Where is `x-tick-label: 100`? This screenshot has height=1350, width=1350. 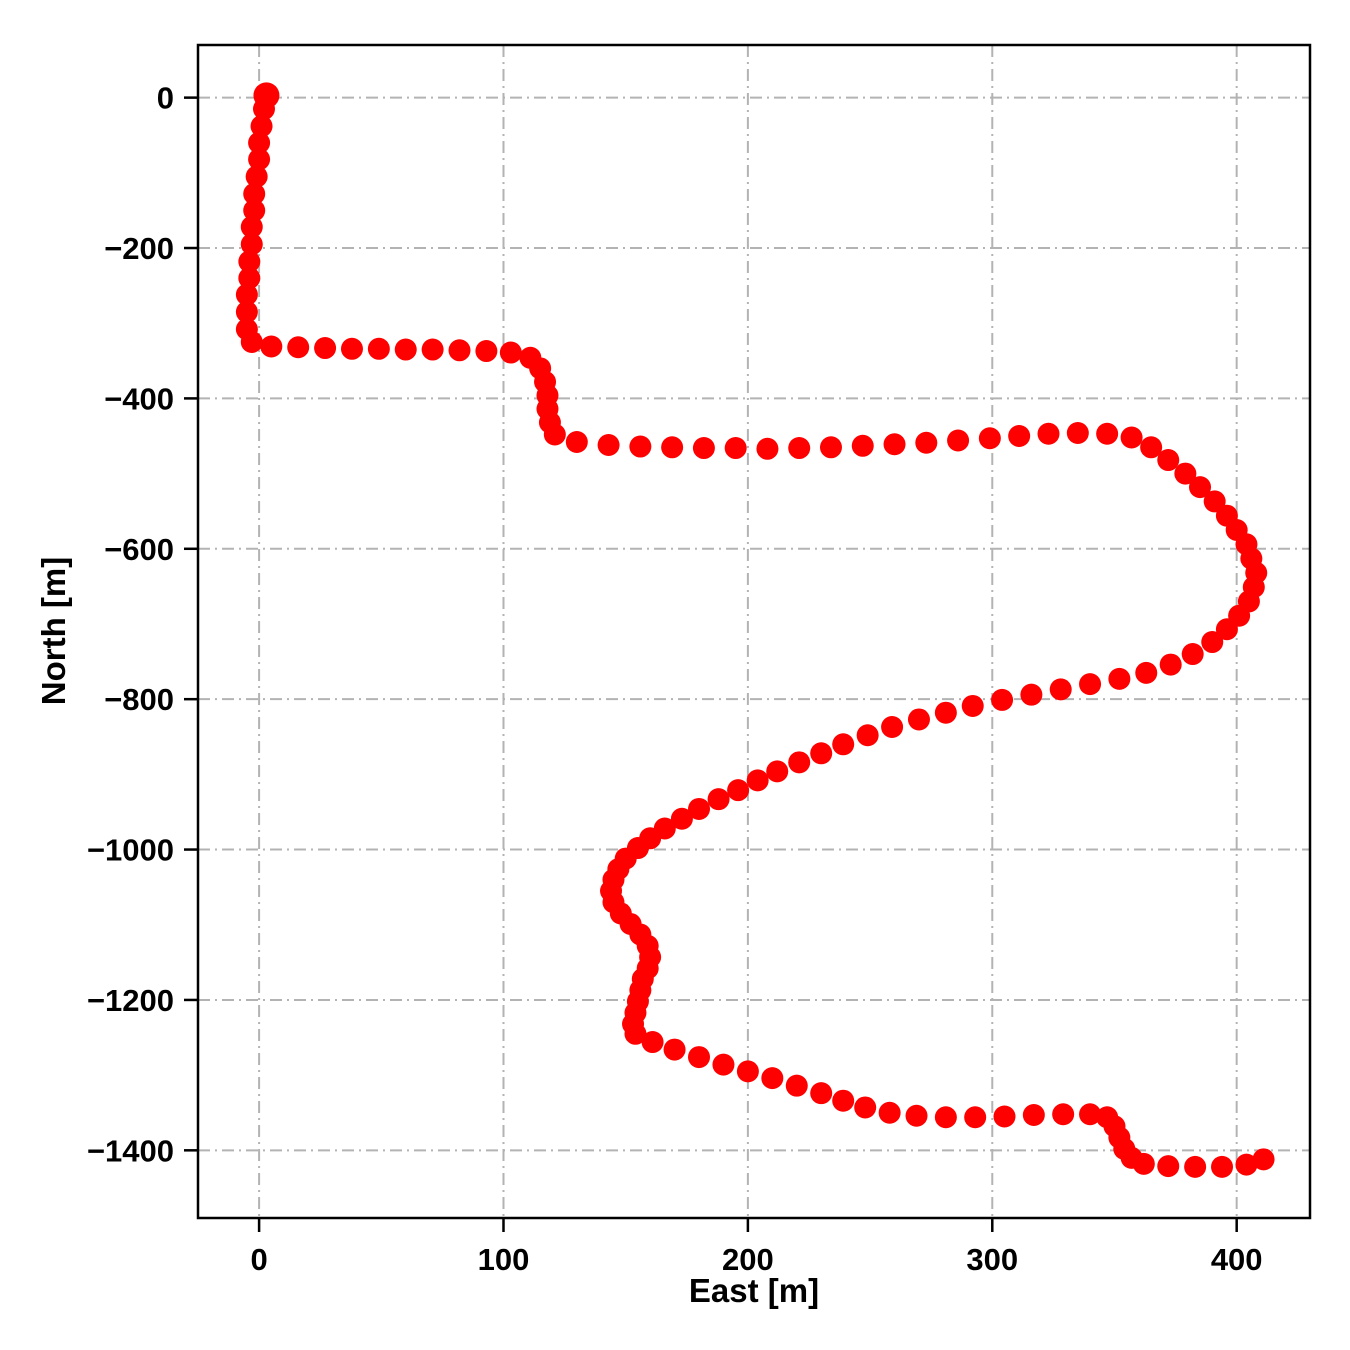 x-tick-label: 100 is located at coordinates (504, 1259).